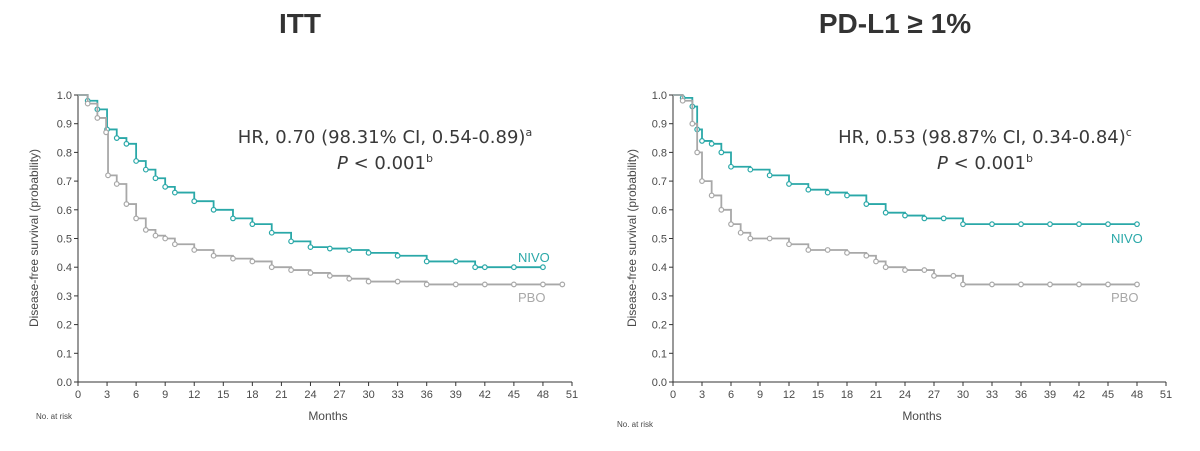 The image size is (1200, 451). Describe the element at coordinates (456, 395) in the screenshot. I see `x-tick-label: 39` at that location.